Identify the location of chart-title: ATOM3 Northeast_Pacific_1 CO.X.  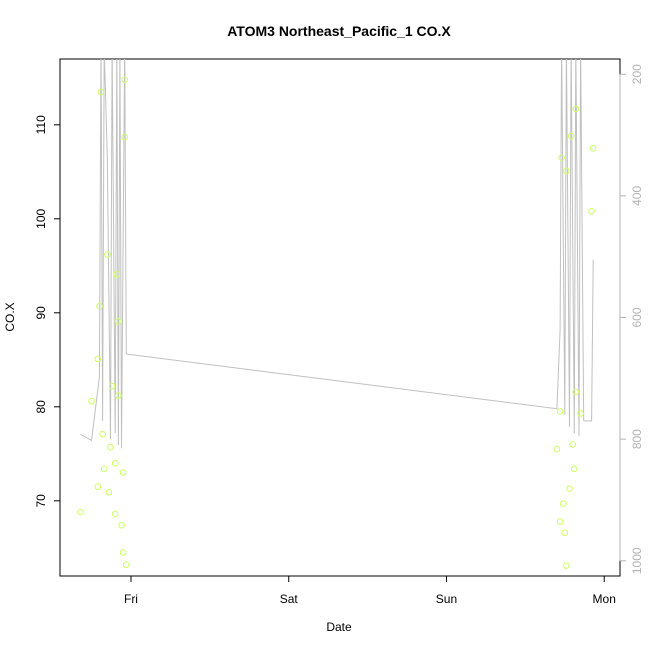
(339, 31).